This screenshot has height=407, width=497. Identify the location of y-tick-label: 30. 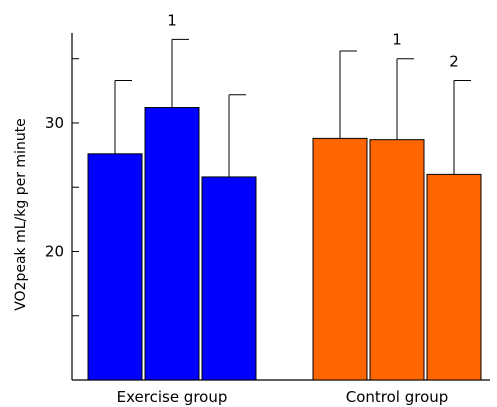
(54, 123).